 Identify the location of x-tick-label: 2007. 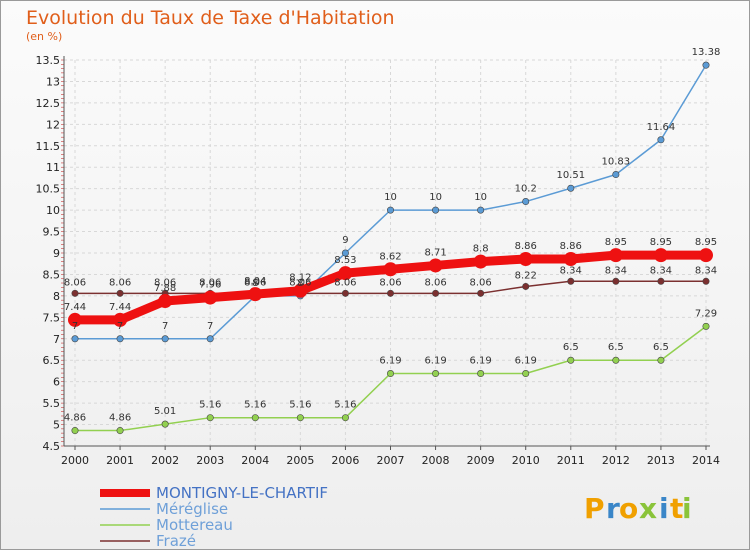
(391, 460).